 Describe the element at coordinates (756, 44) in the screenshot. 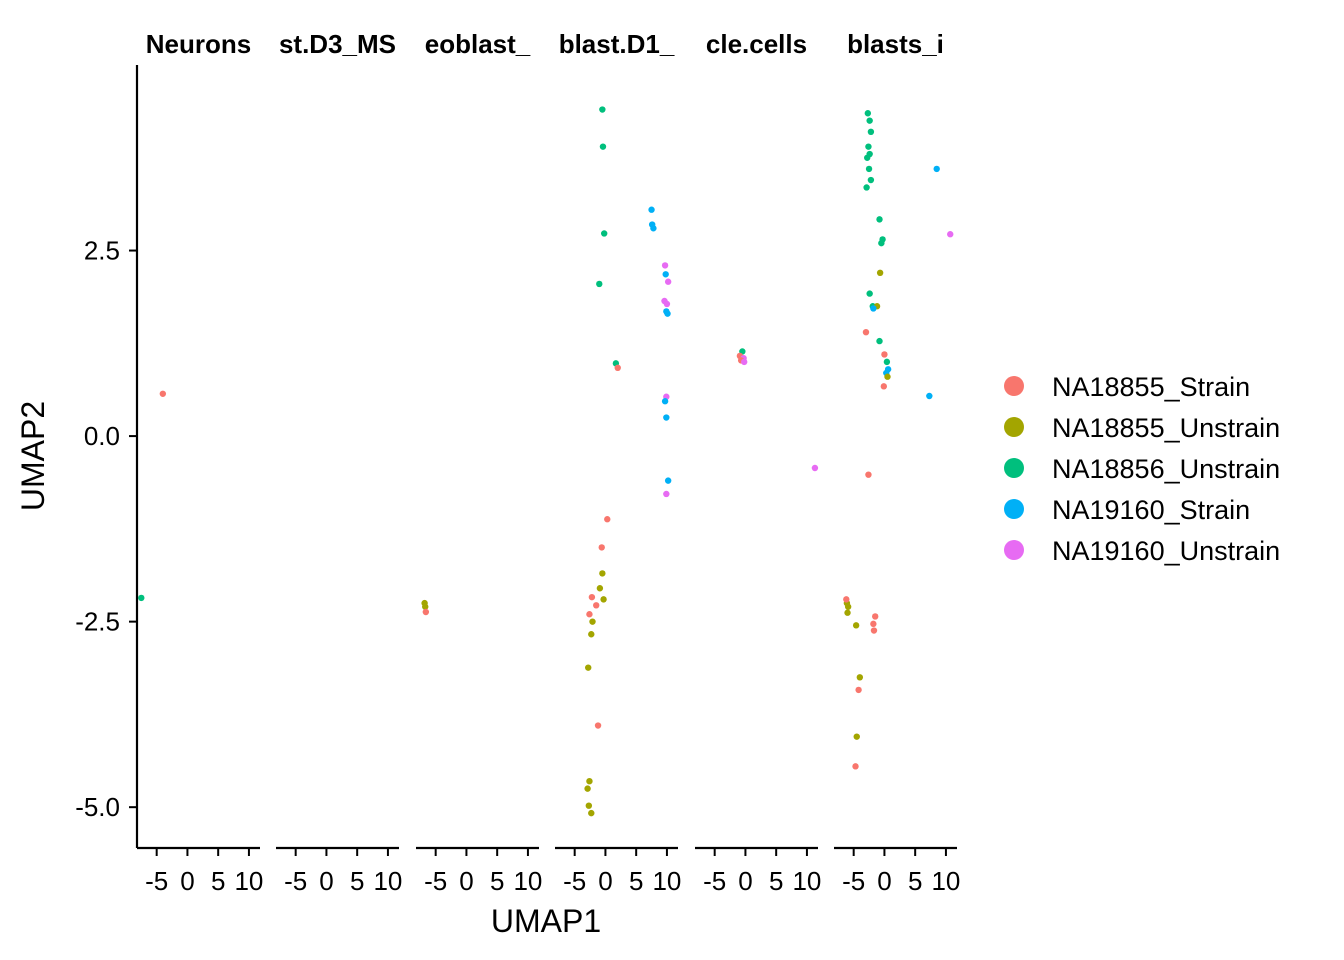

I see `facet-strip-label: cle.cells` at that location.